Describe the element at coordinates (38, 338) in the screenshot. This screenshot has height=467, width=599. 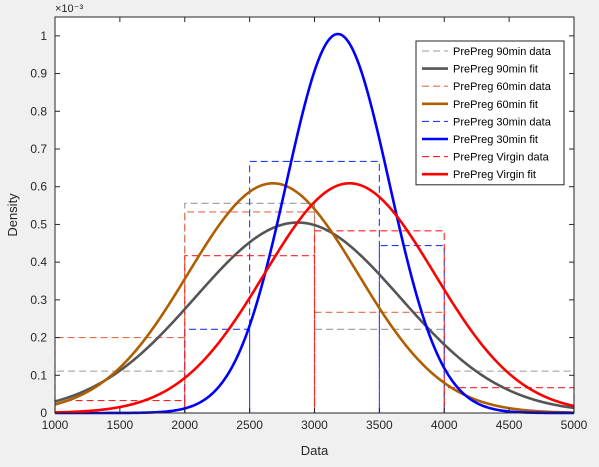
I see `y-tick-label: 0.2` at that location.